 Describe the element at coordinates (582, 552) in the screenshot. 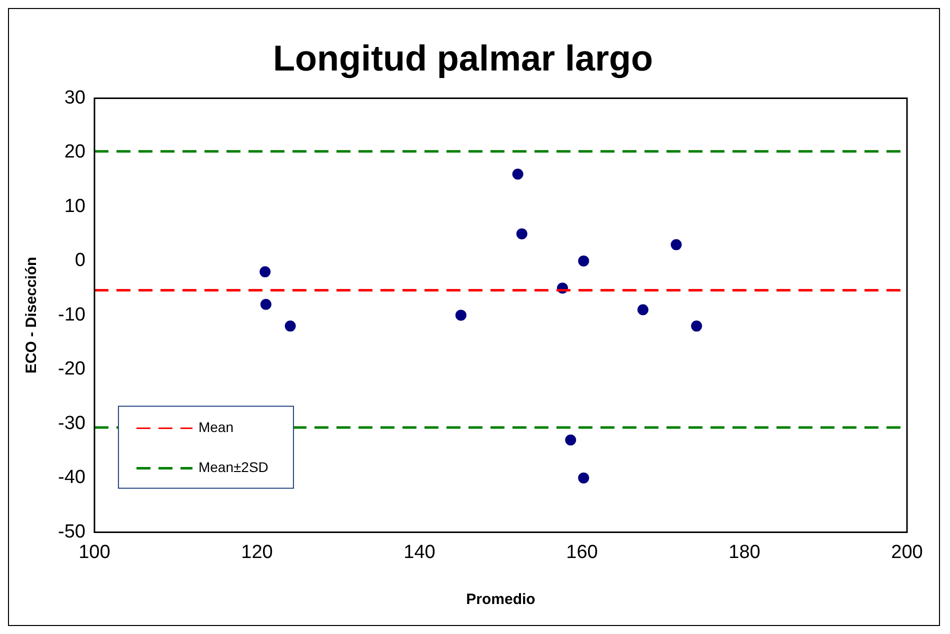

I see `x-tick-label: 160` at that location.